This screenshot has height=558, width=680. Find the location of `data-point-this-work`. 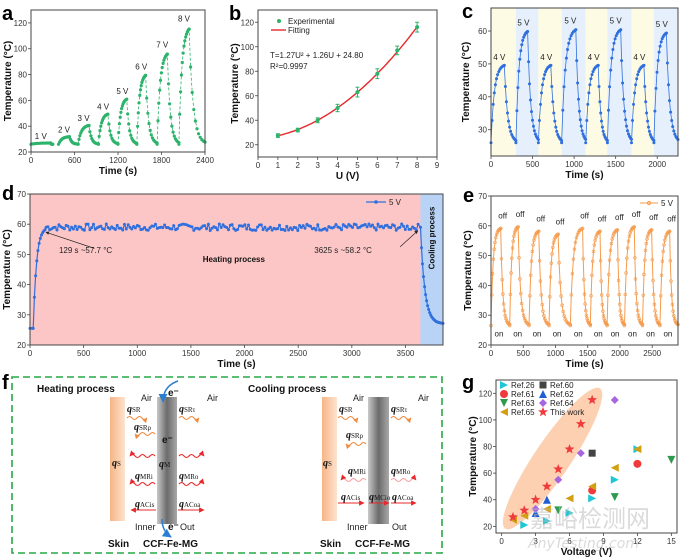

data-point-this-work is located at coordinates (580, 423).